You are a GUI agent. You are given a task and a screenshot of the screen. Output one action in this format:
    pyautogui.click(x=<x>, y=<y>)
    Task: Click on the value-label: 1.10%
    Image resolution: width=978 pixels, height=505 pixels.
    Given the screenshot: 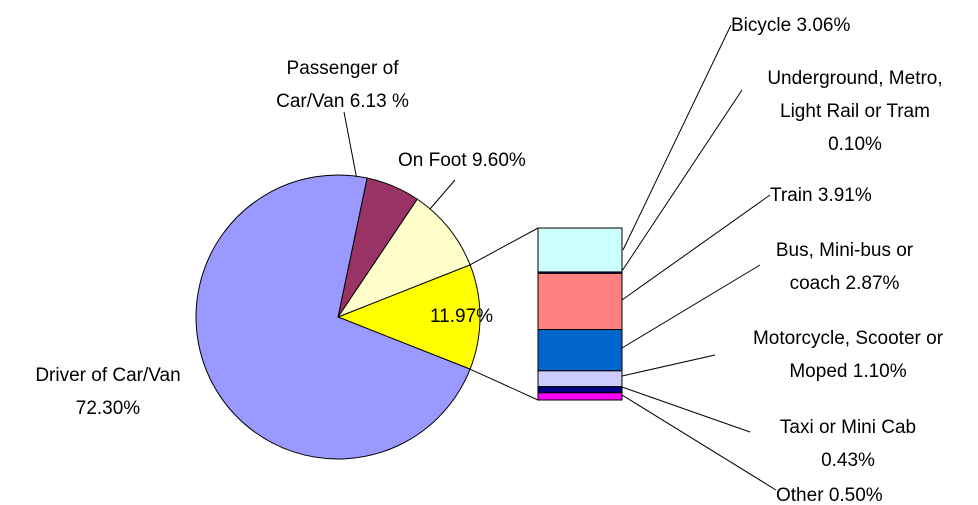 What is the action you would take?
    pyautogui.click(x=879, y=371)
    